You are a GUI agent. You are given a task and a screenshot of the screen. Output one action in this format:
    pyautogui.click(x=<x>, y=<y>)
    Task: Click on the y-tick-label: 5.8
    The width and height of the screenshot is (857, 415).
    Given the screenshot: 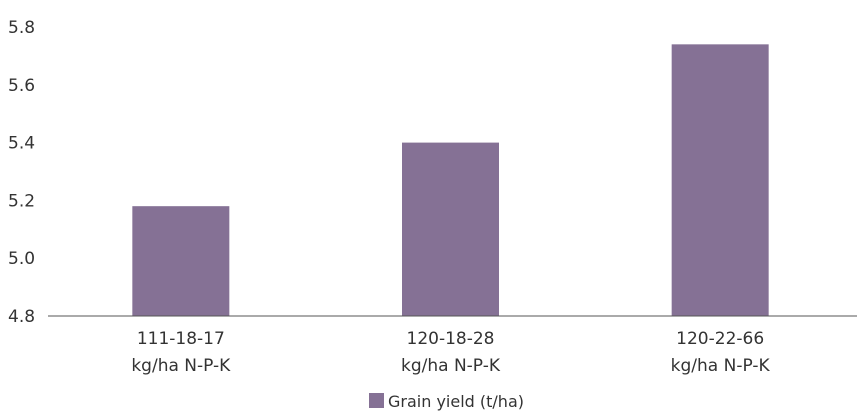 What is the action you would take?
    pyautogui.click(x=21, y=28)
    